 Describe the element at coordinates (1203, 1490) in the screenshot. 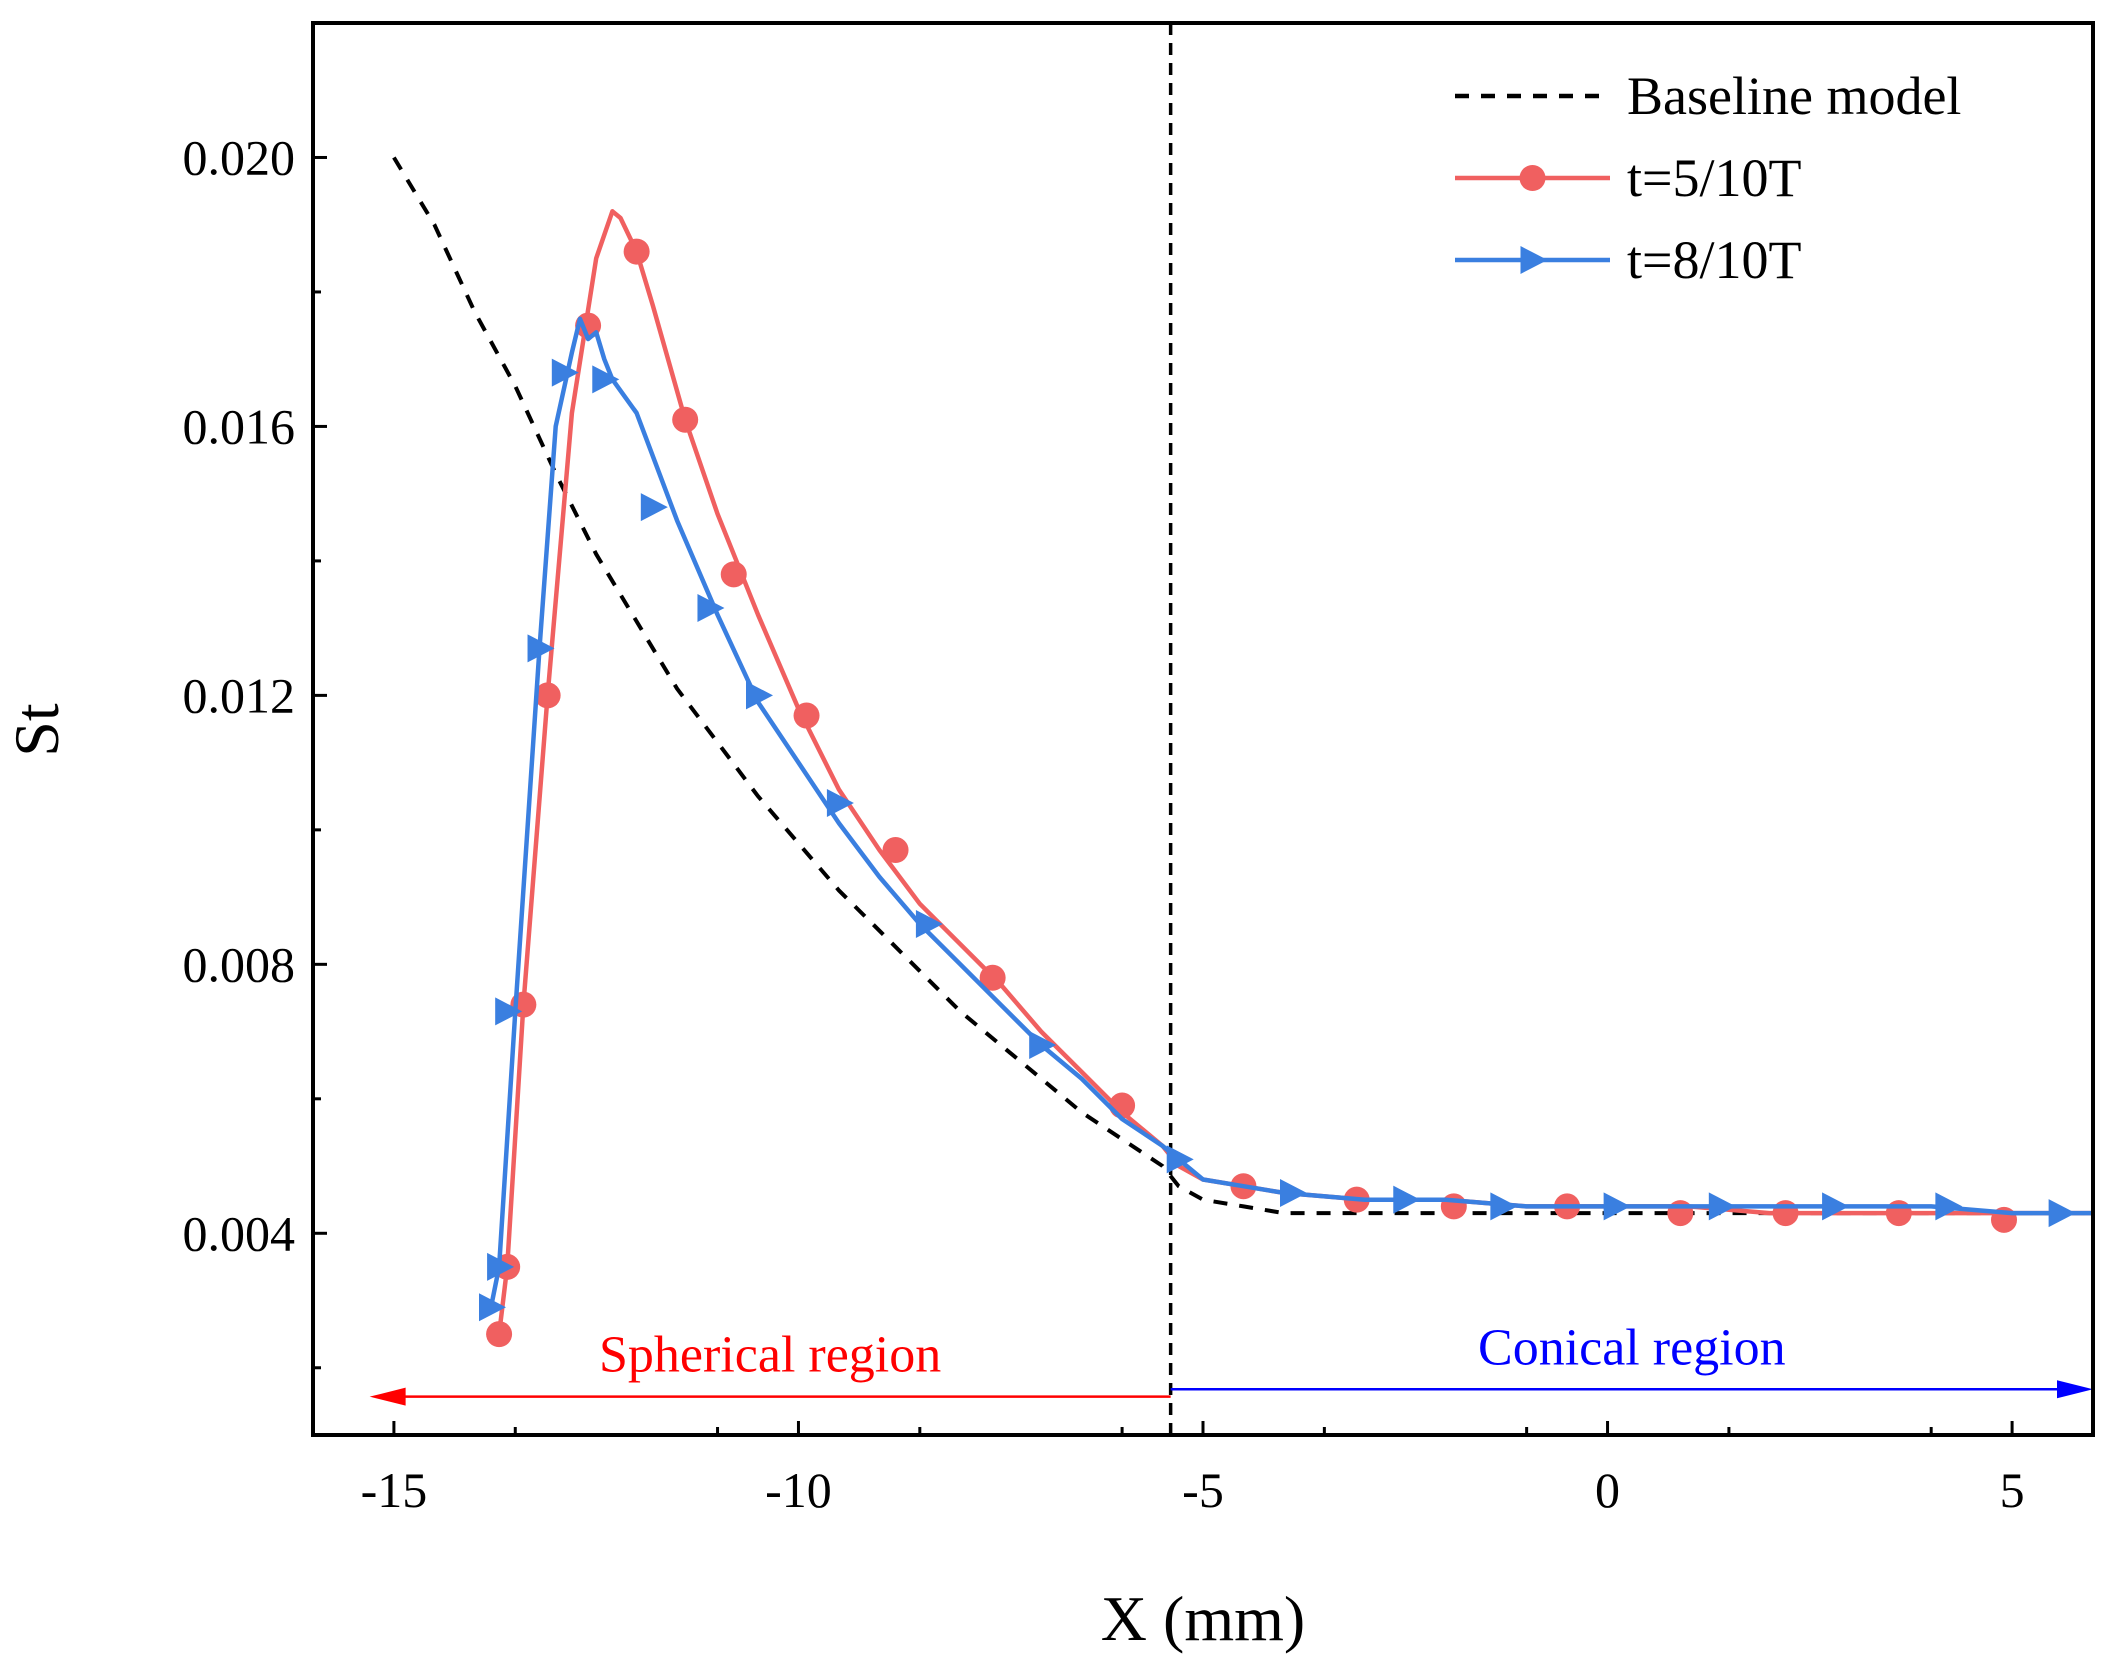

I see `x-tick-label: -5` at that location.